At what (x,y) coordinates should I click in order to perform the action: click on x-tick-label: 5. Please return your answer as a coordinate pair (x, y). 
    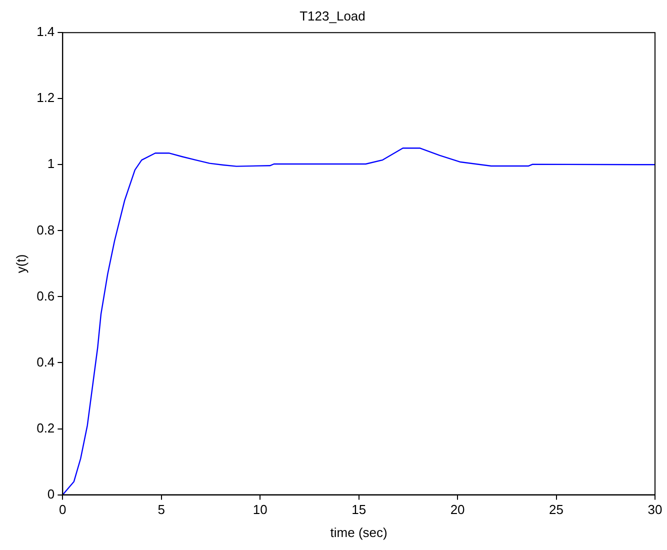
    Looking at the image, I should click on (162, 510).